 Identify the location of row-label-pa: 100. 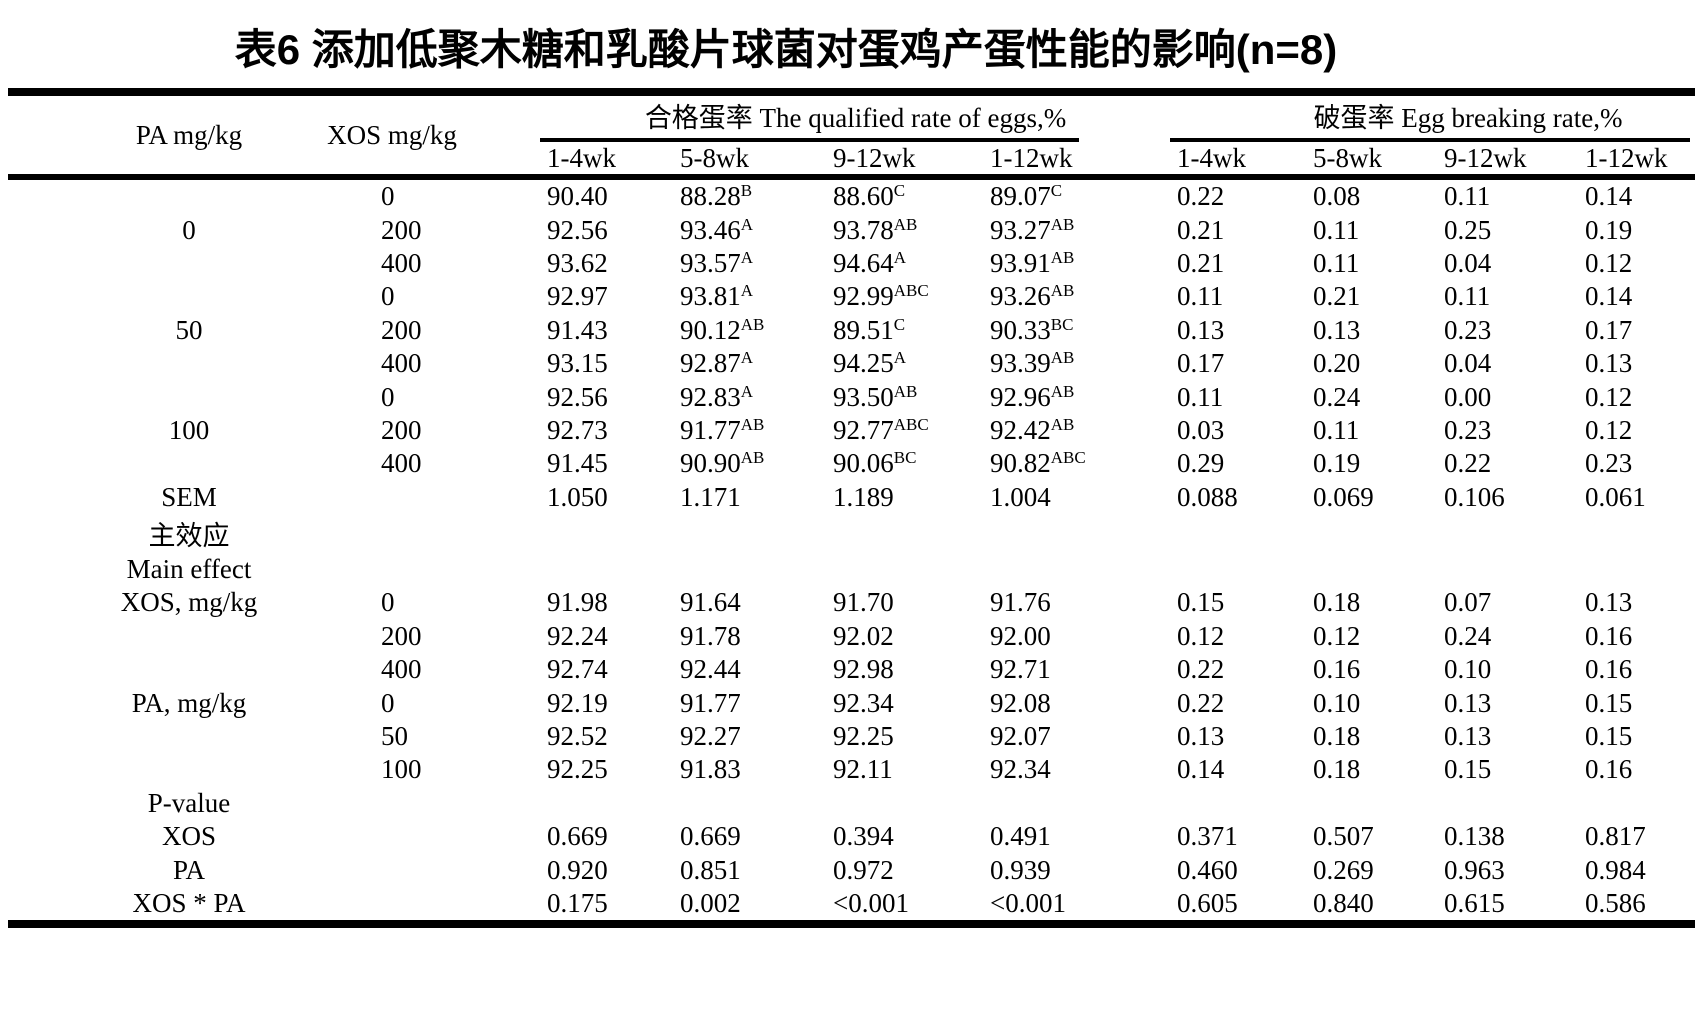
(189, 429).